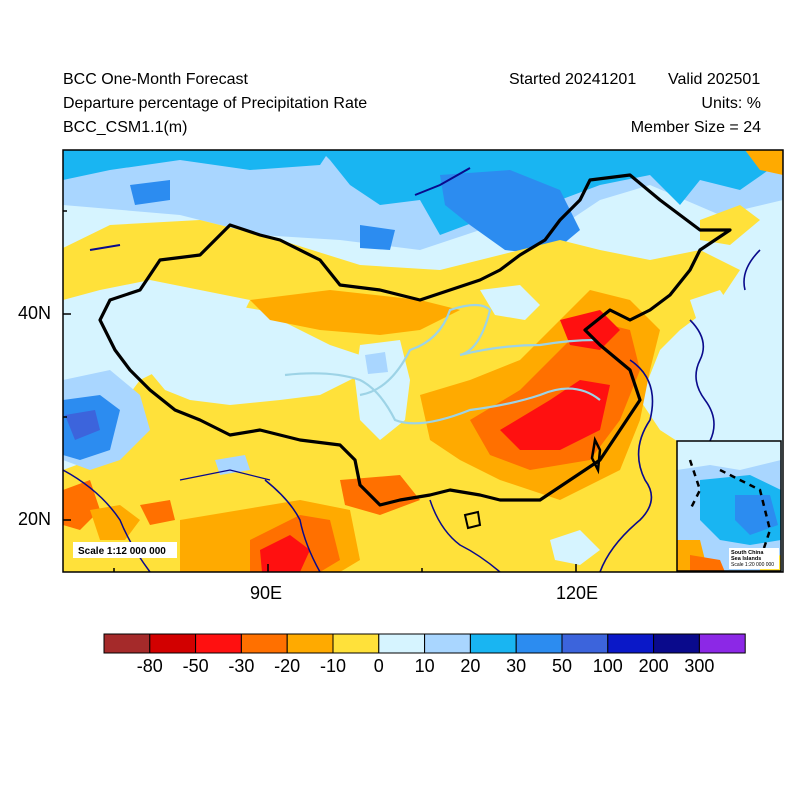 The image size is (800, 800). What do you see at coordinates (653, 666) in the screenshot?
I see `colorbar-label: 200` at bounding box center [653, 666].